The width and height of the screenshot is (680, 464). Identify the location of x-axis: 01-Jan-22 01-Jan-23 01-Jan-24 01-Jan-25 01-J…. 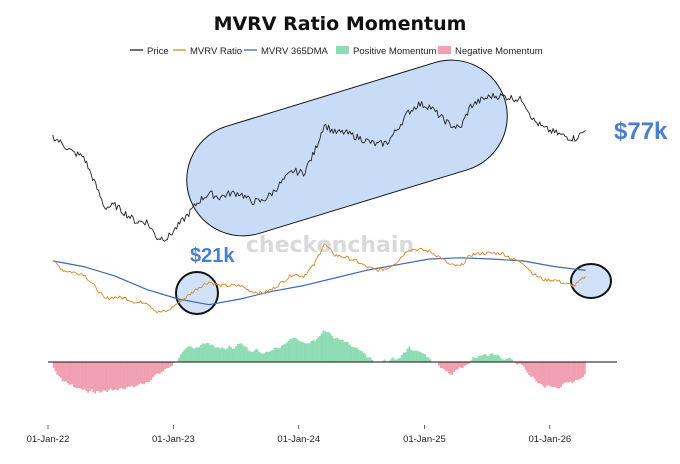
(299, 435).